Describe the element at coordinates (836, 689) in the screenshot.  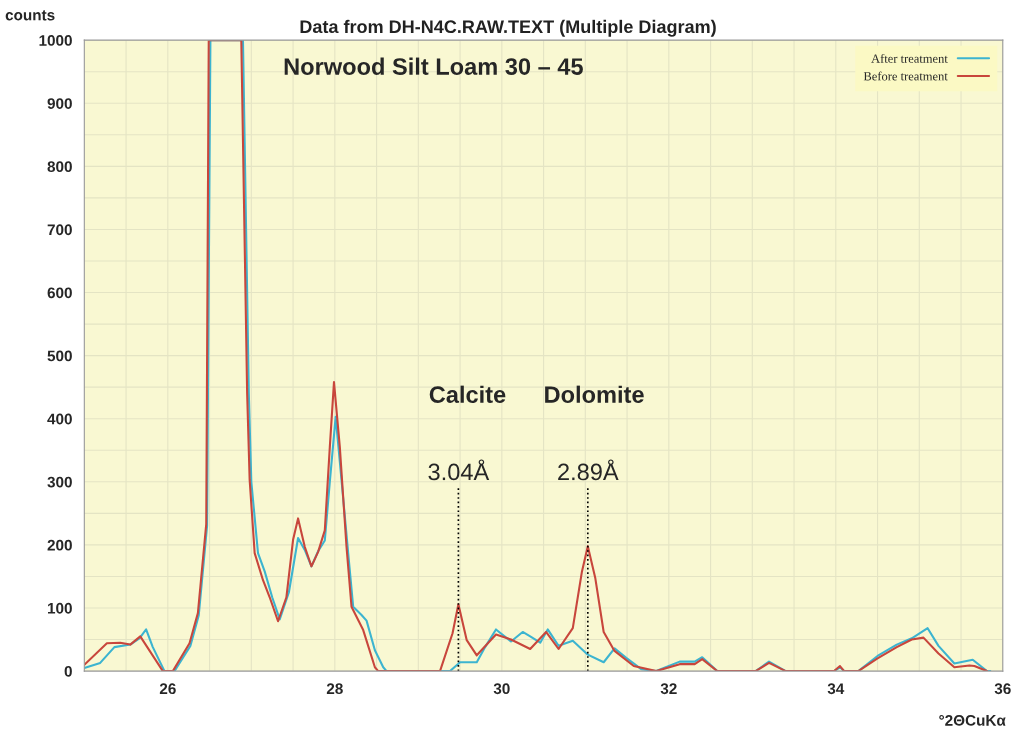
I see `x-tick-label: 34` at that location.